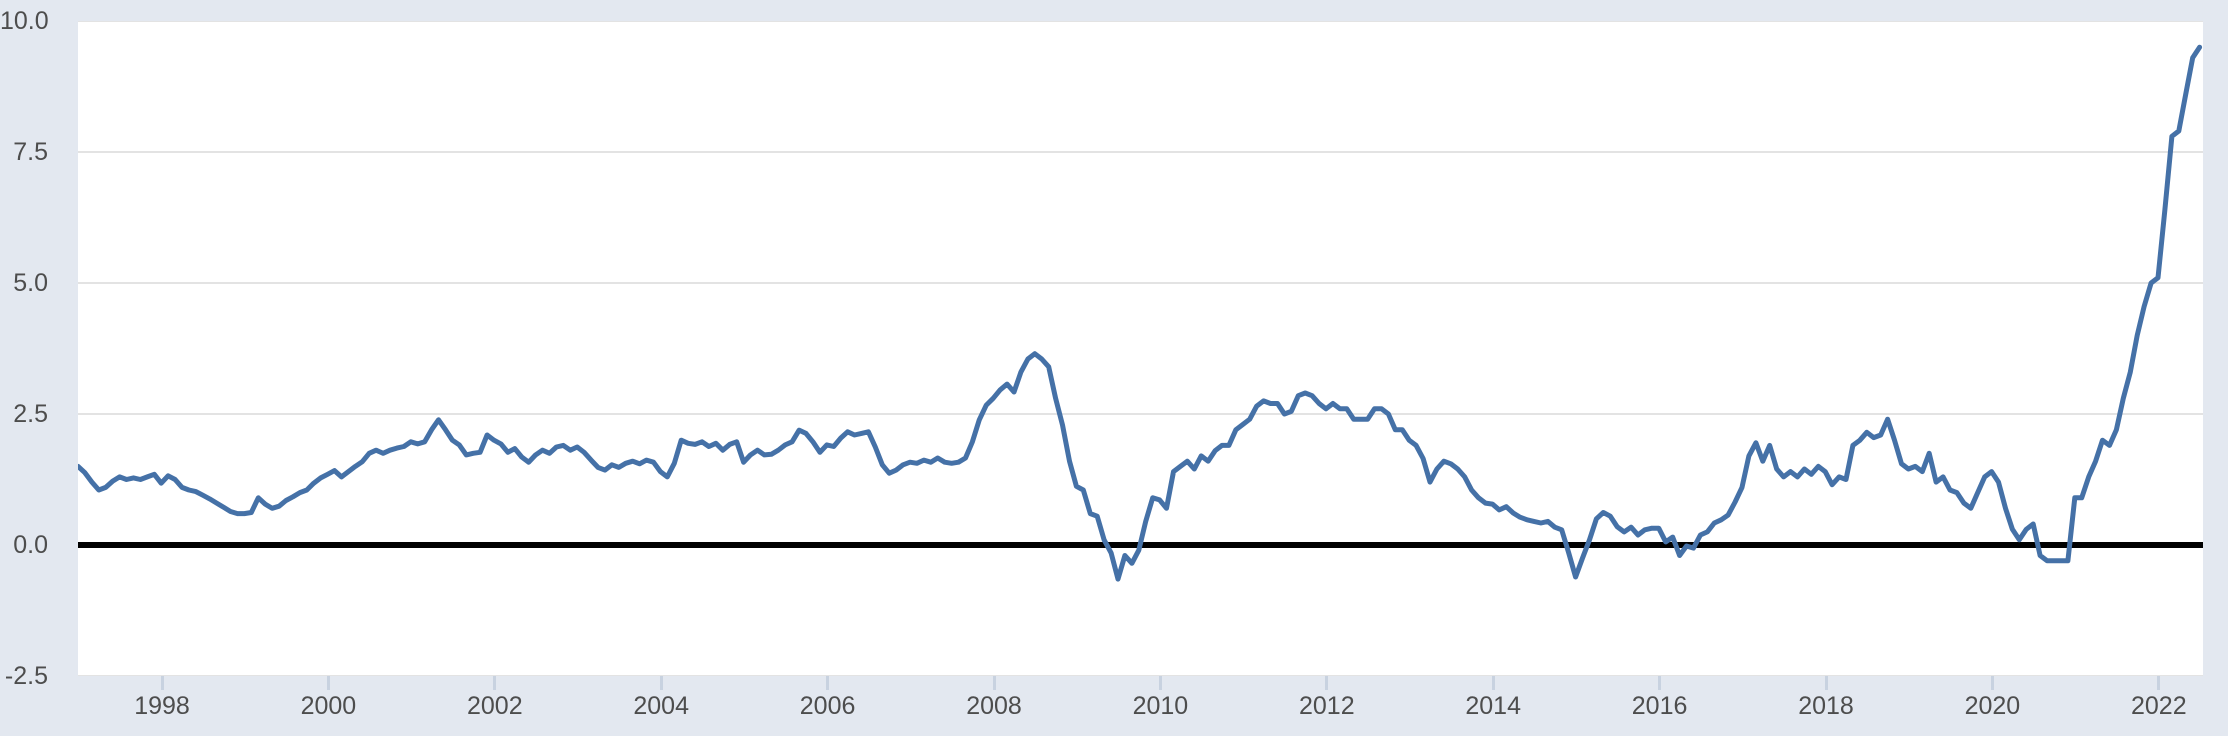  I want to click on zero-baseline, so click(1140, 545).